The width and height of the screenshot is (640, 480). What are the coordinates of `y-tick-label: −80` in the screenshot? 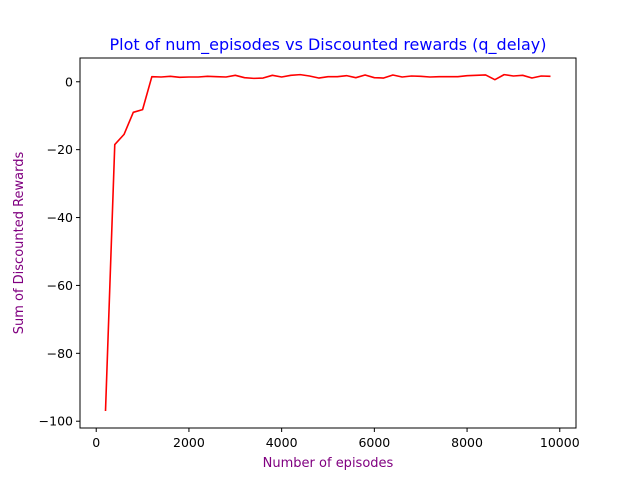 It's located at (60, 353).